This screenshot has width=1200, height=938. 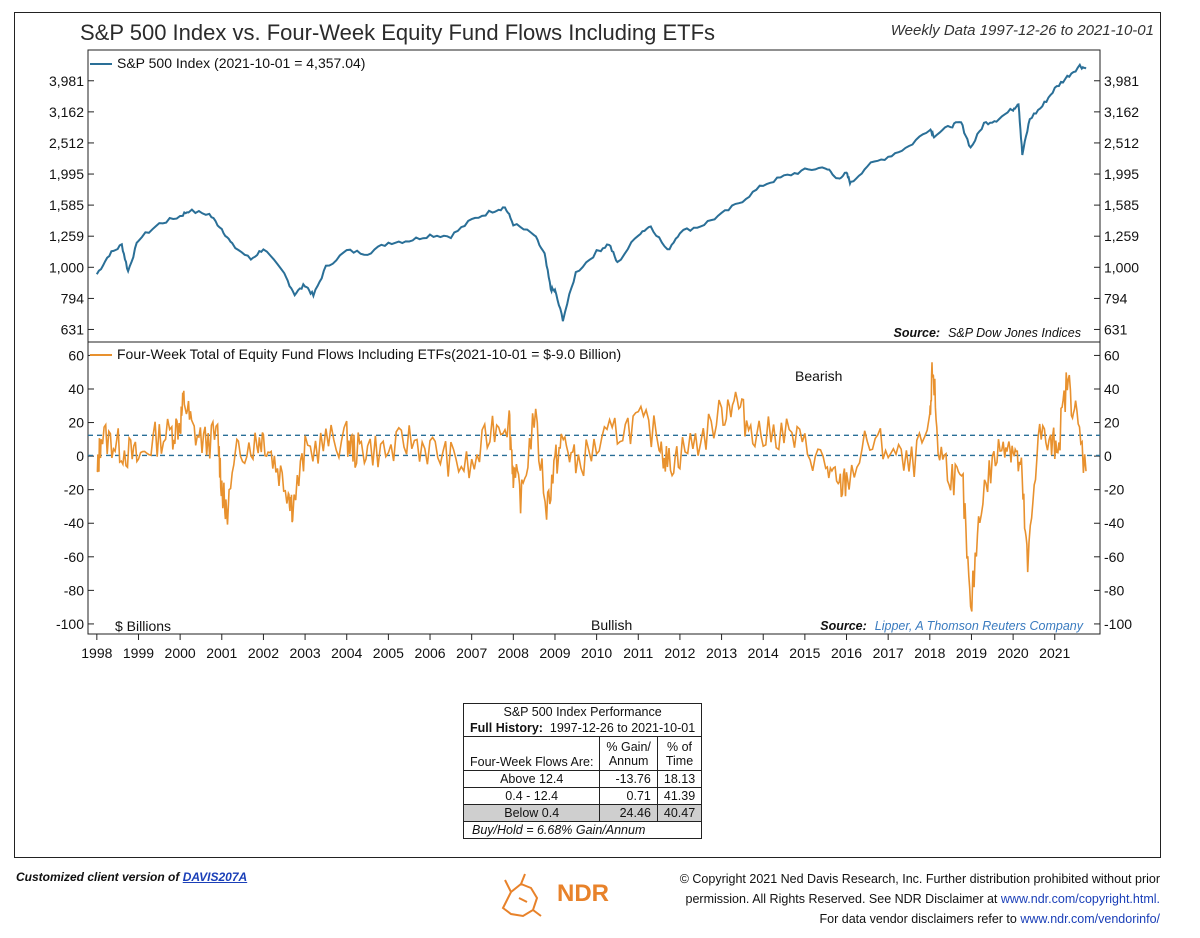 I want to click on flows-tick-label-left: -20, so click(x=74, y=490).